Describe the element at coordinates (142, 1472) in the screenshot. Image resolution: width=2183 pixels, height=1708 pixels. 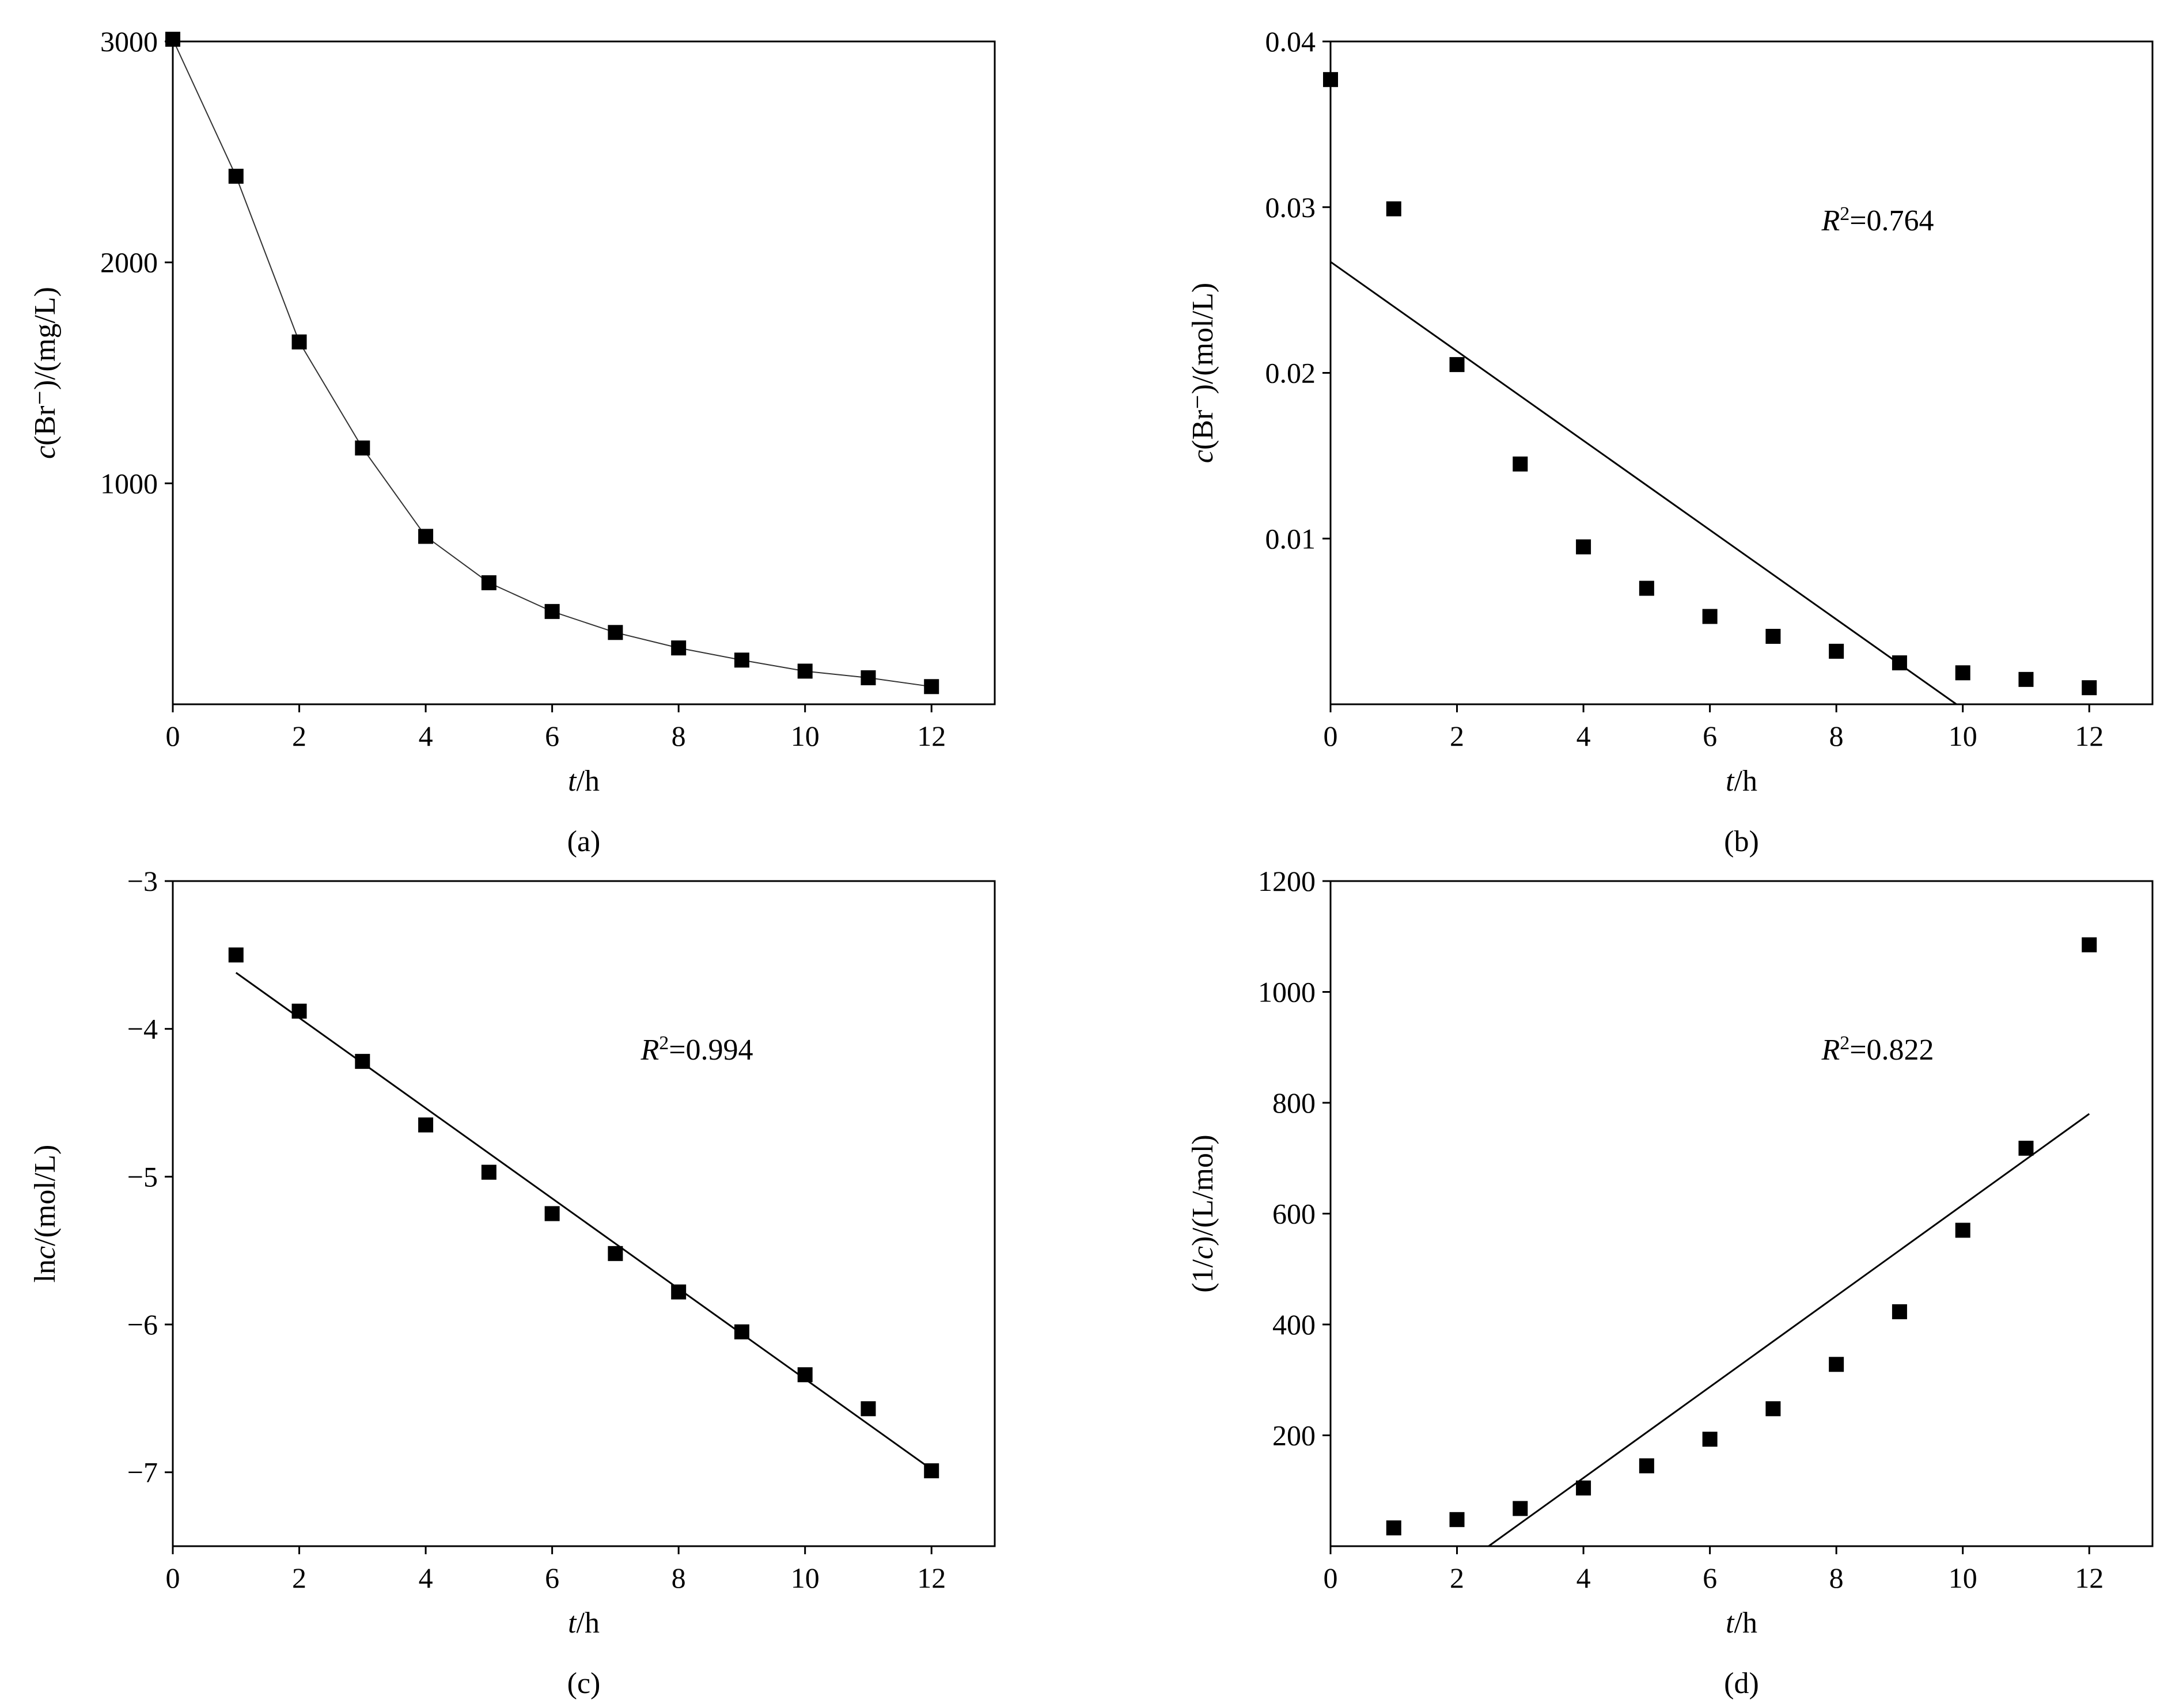
I see `y-tick-label: −7` at that location.